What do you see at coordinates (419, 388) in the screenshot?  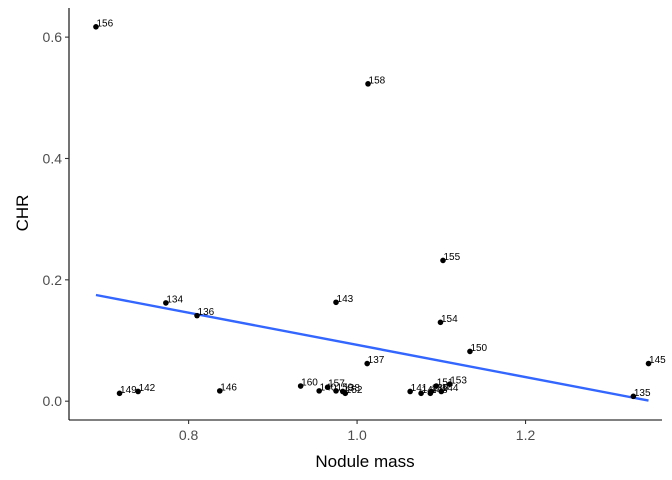 I see `point-label: 141` at bounding box center [419, 388].